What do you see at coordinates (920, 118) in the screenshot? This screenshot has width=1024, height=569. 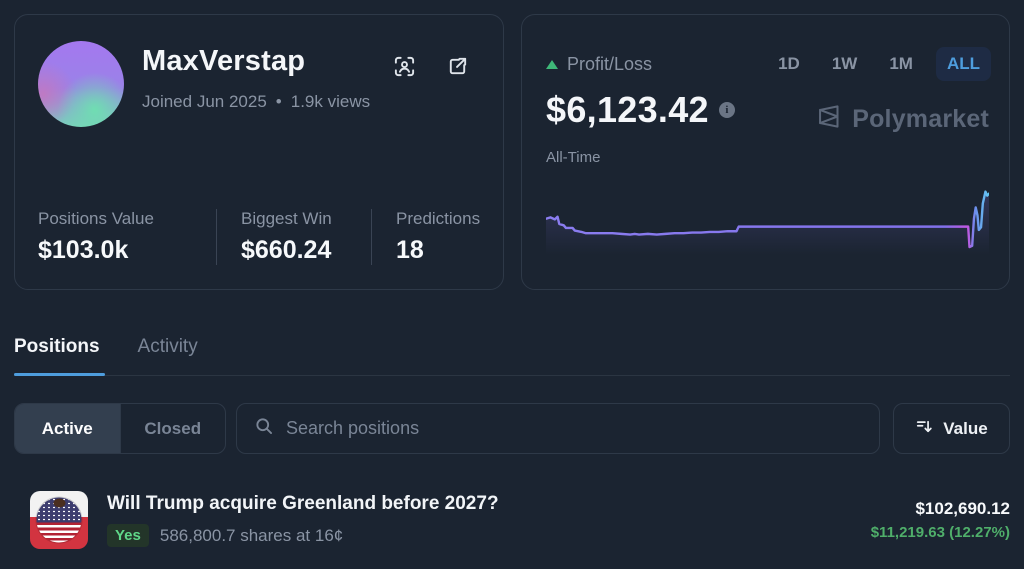 I see `brand-name: Polymarket` at bounding box center [920, 118].